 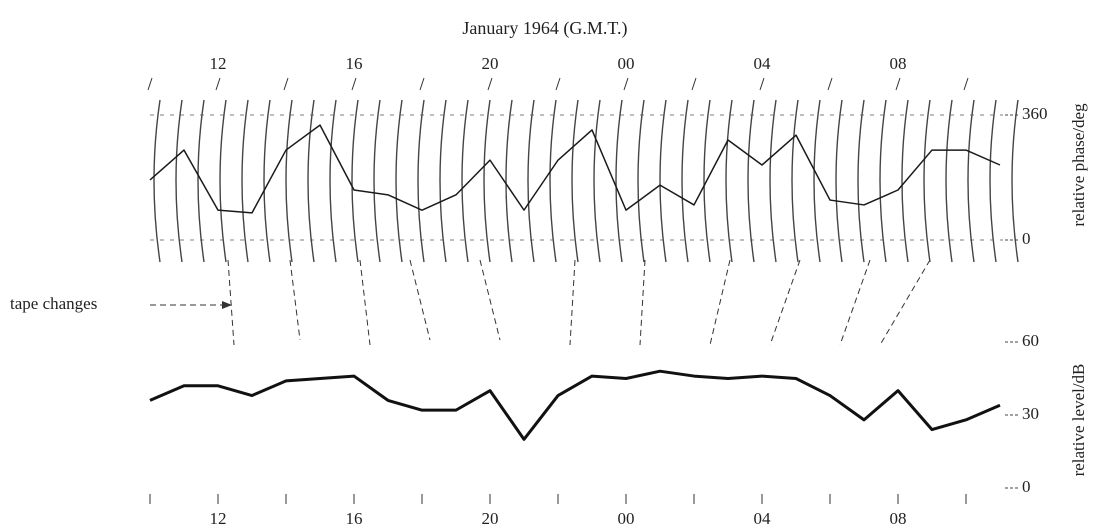 I want to click on y-tick-label: 360, so click(x=1035, y=113).